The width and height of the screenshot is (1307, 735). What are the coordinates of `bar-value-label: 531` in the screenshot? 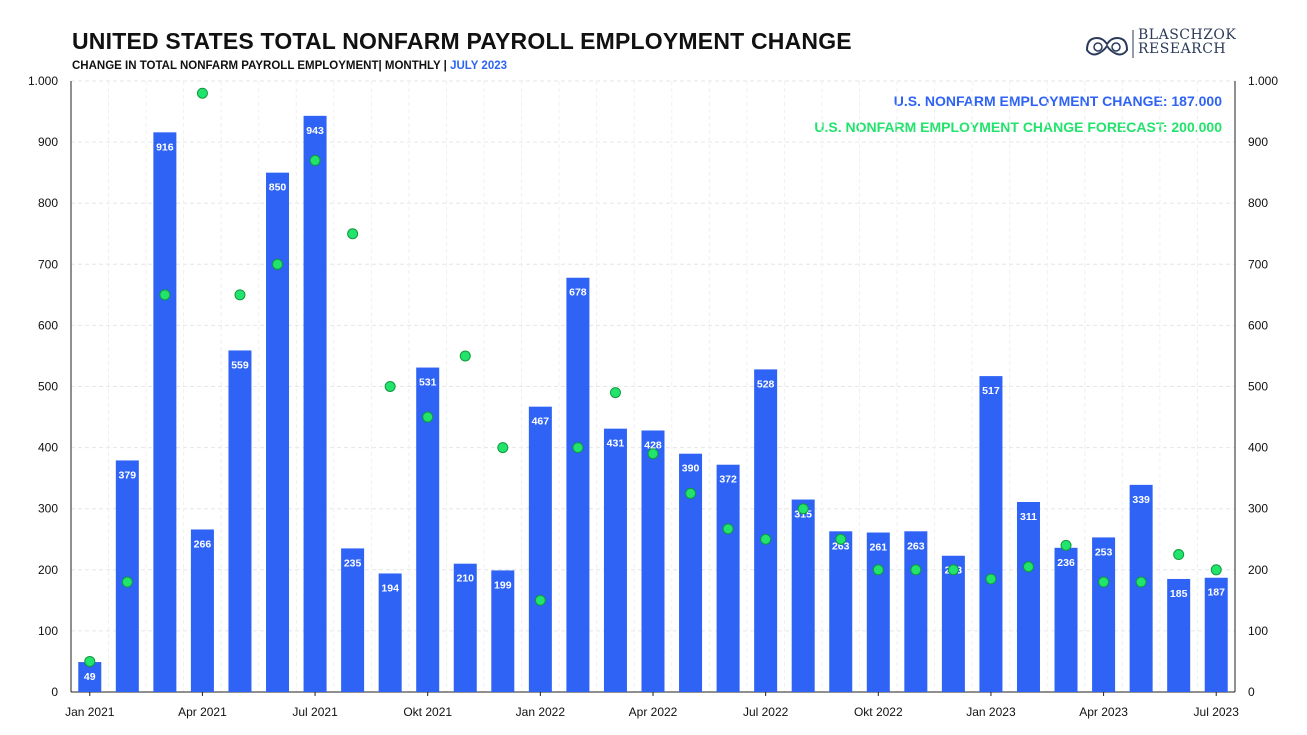 It's located at (428, 383).